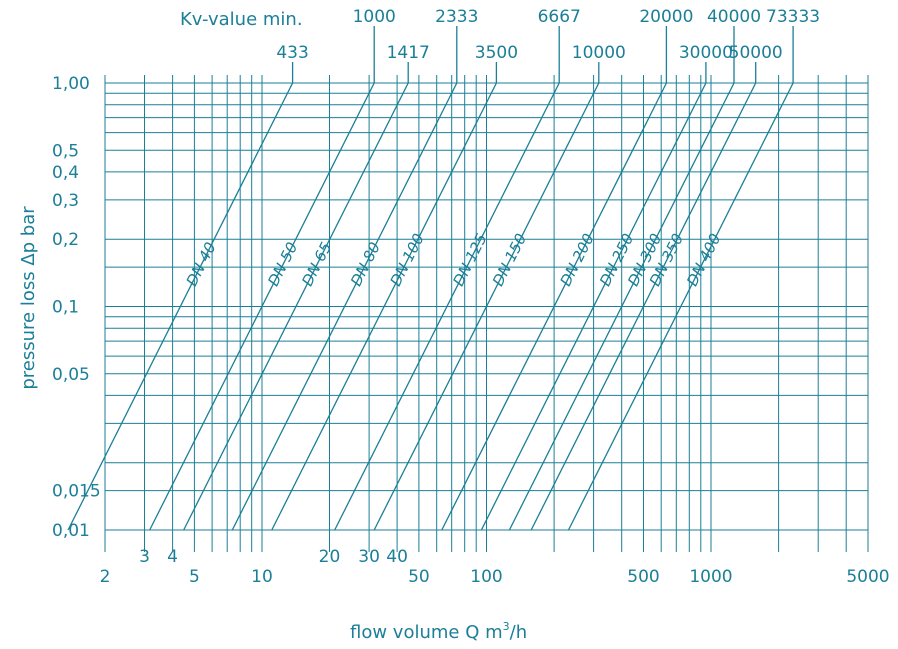 This screenshot has width=898, height=649. What do you see at coordinates (28, 298) in the screenshot?
I see `y-axis-label: pressure loss Δp bar` at bounding box center [28, 298].